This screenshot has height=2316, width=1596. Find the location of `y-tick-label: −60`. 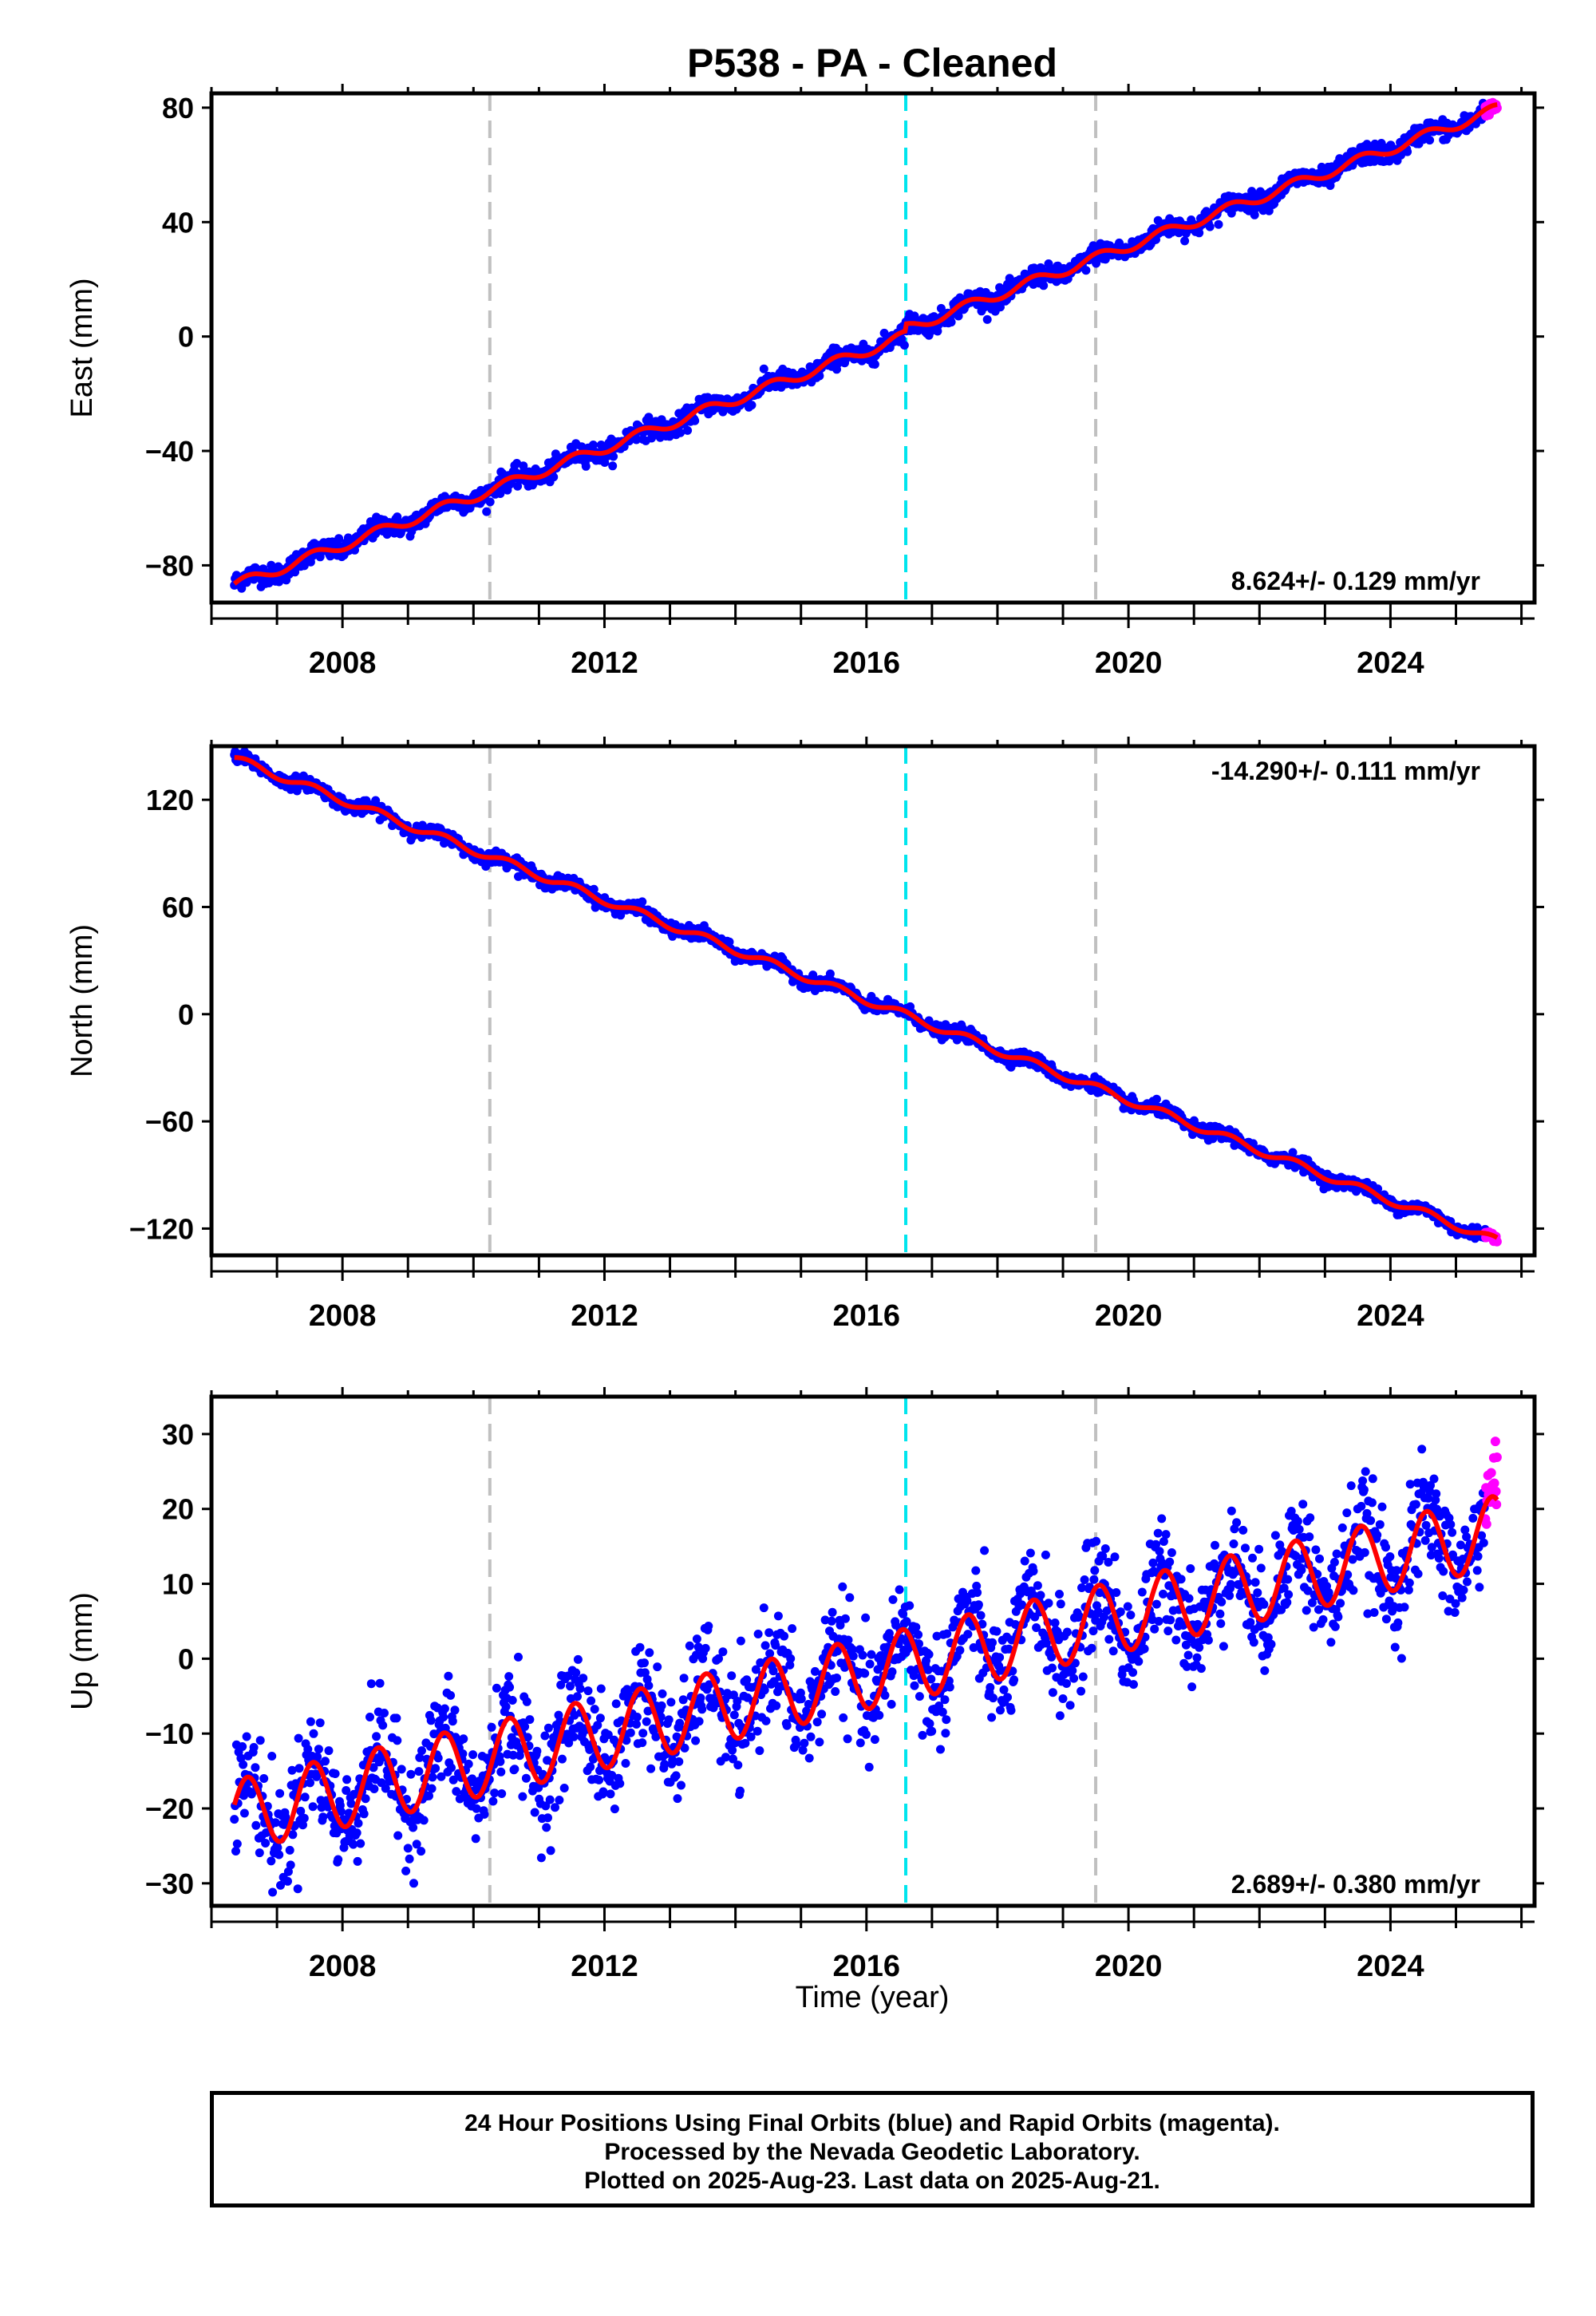

y-tick-label: −60 is located at coordinates (169, 1121).